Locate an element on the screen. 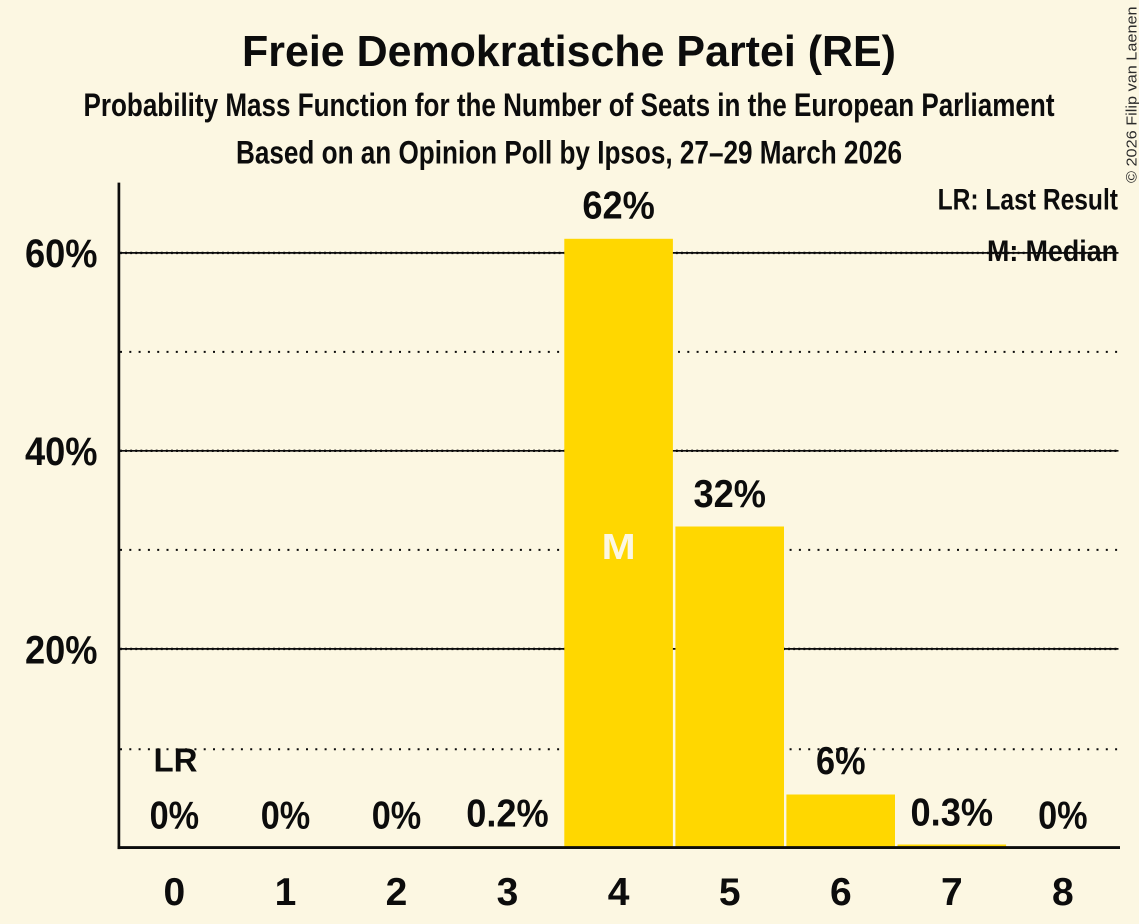 The image size is (1139, 924). svg-text: 0.3% is located at coordinates (952, 813).